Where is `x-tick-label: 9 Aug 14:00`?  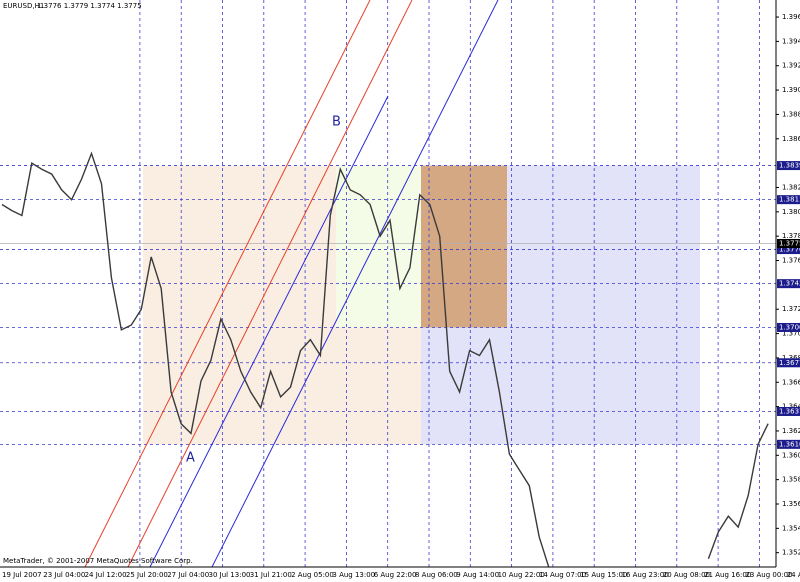 x-tick-label: 9 Aug 14:00 is located at coordinates (477, 575).